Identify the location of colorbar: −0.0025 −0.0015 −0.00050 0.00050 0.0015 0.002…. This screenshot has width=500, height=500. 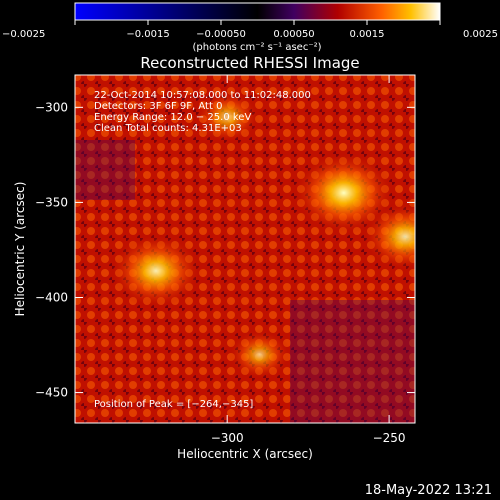
(250, 27).